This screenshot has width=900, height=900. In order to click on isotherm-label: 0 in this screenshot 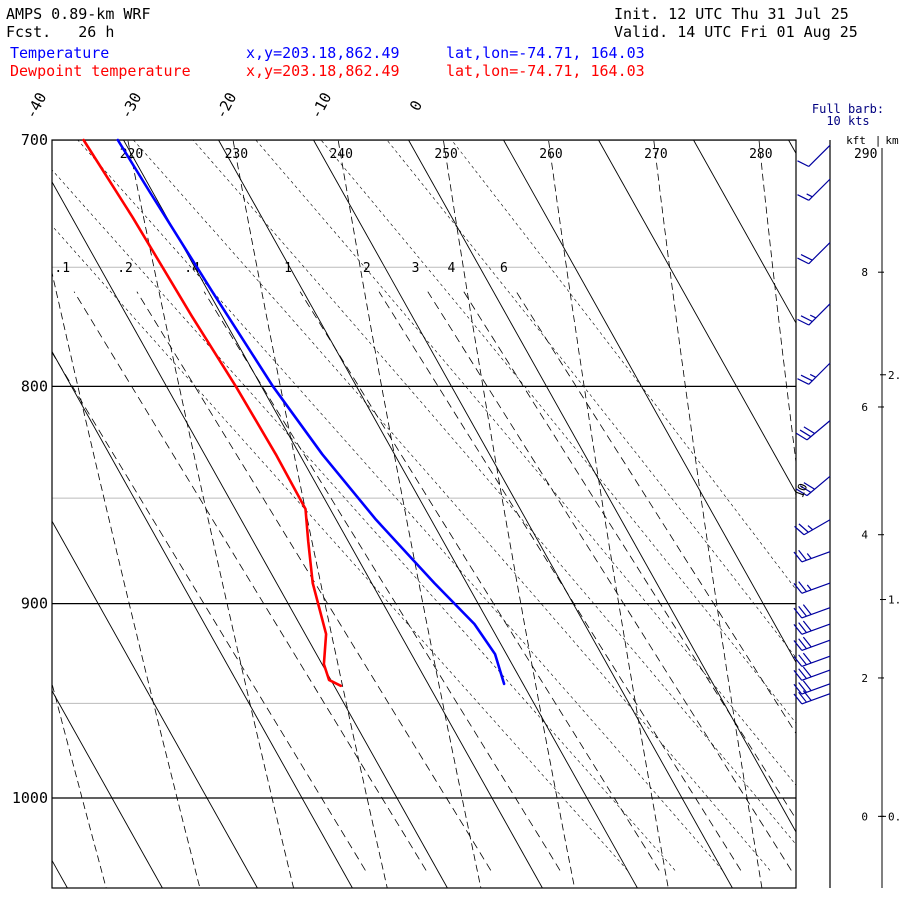, I will do `click(416, 105)`.